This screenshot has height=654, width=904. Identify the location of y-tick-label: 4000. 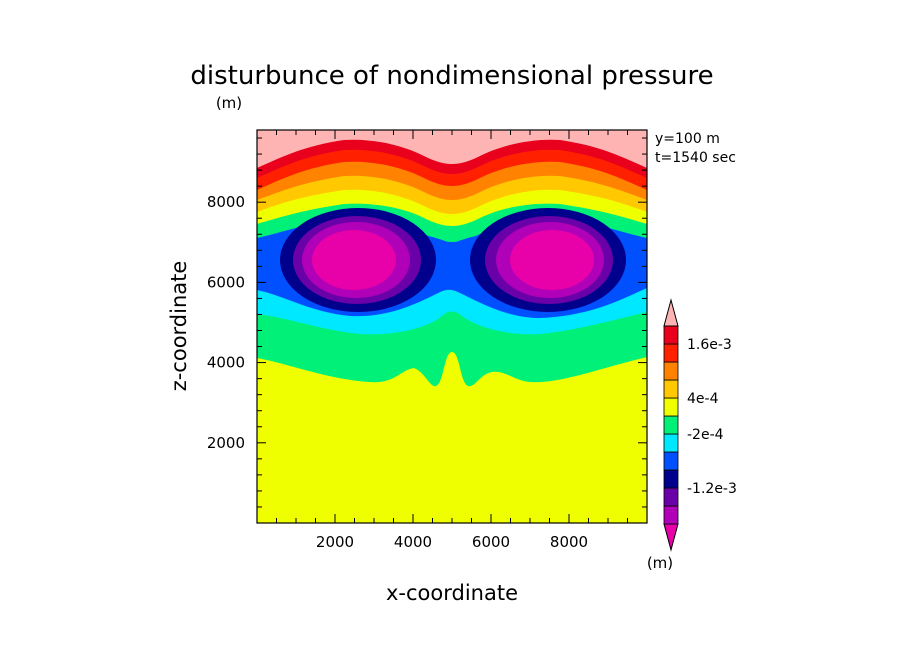
(226, 363).